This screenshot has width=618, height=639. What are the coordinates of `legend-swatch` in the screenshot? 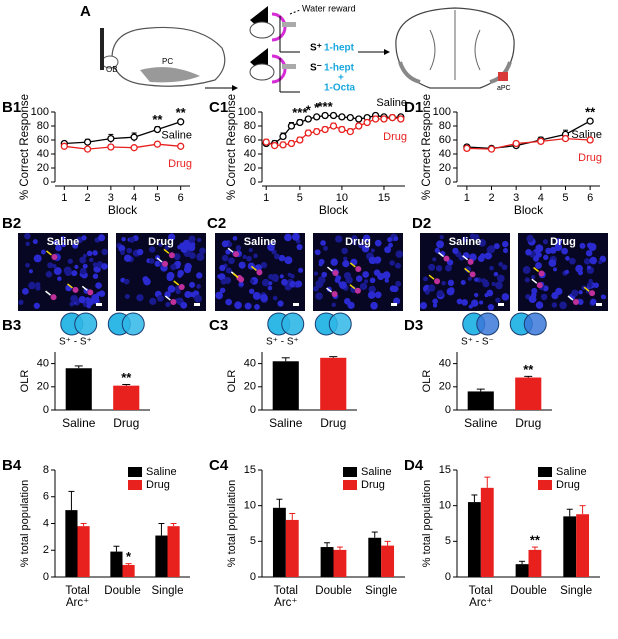 It's located at (545, 485).